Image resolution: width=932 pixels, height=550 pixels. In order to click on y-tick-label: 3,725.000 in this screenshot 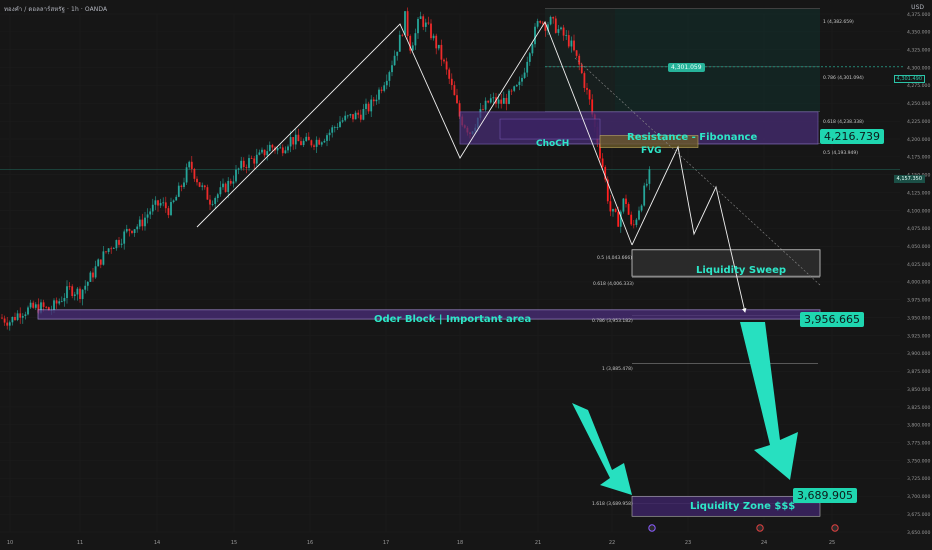, I will do `click(918, 479)`.